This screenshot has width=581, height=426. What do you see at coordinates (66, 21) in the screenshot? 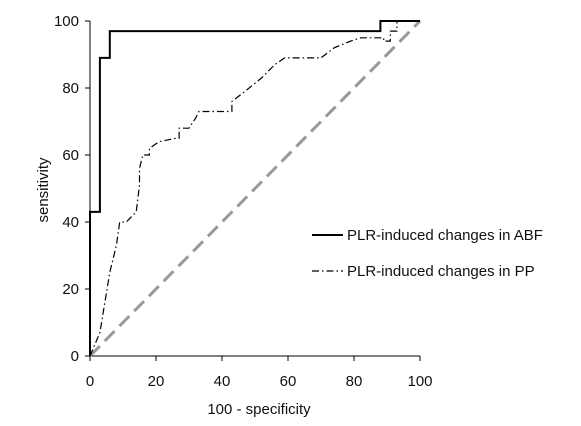
I see `y-tick-label: 100` at bounding box center [66, 21].